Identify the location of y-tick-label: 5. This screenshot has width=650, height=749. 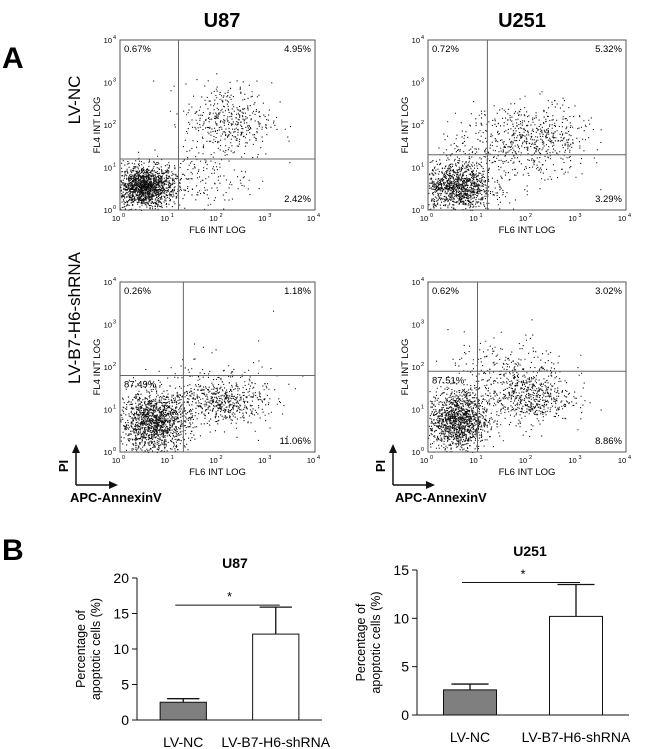
(405, 667).